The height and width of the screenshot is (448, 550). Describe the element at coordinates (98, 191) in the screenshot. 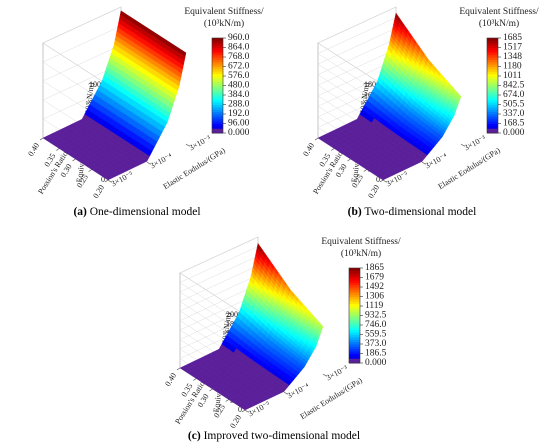

I see `y-tick-label: 0.20` at that location.